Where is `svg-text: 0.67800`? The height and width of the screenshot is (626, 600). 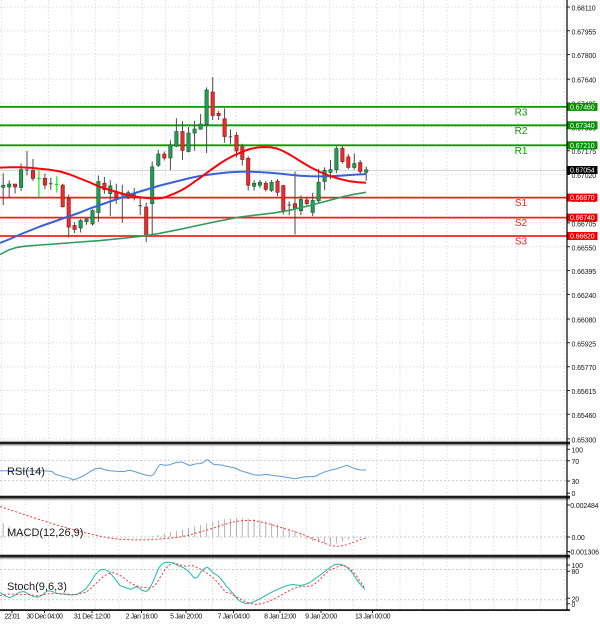
svg-text: 0.67800 is located at coordinates (584, 56).